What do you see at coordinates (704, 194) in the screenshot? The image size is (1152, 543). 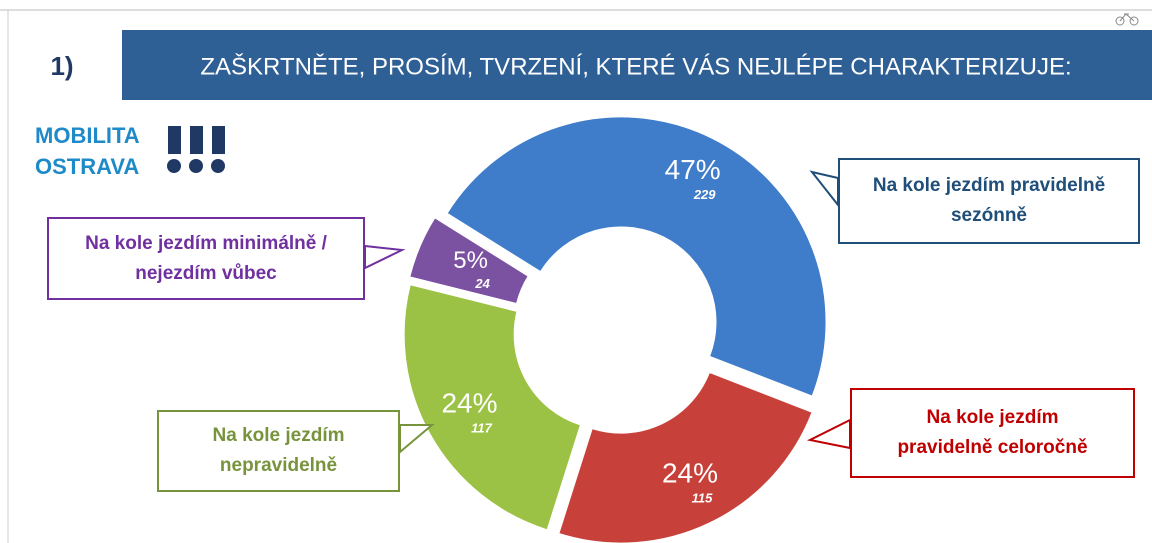 I see `count-label: 229` at bounding box center [704, 194].